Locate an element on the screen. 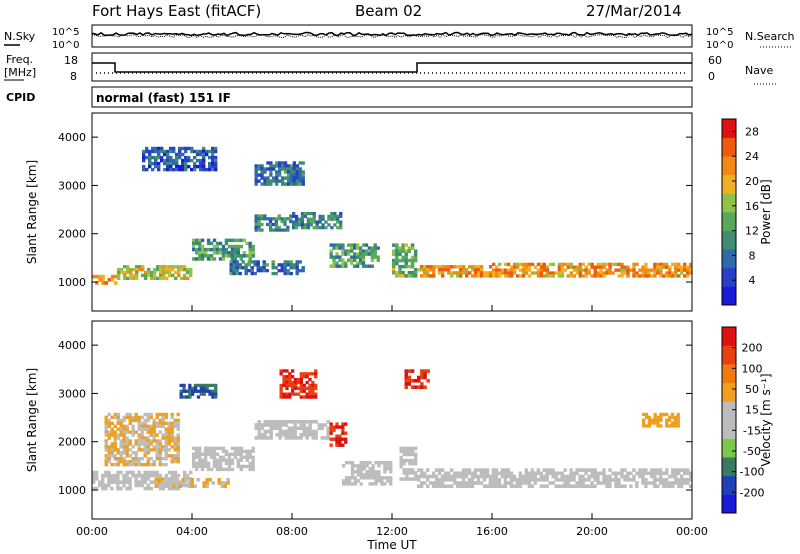 The height and width of the screenshot is (554, 800). velocity-band is located at coordinates (223, 459).